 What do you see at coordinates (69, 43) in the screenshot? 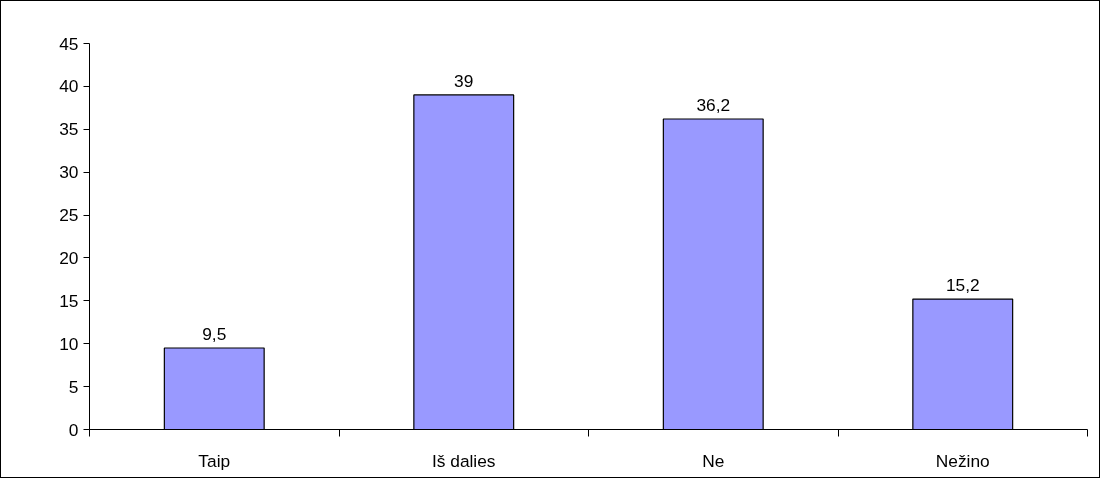
I see `y-tick-label: 45` at bounding box center [69, 43].